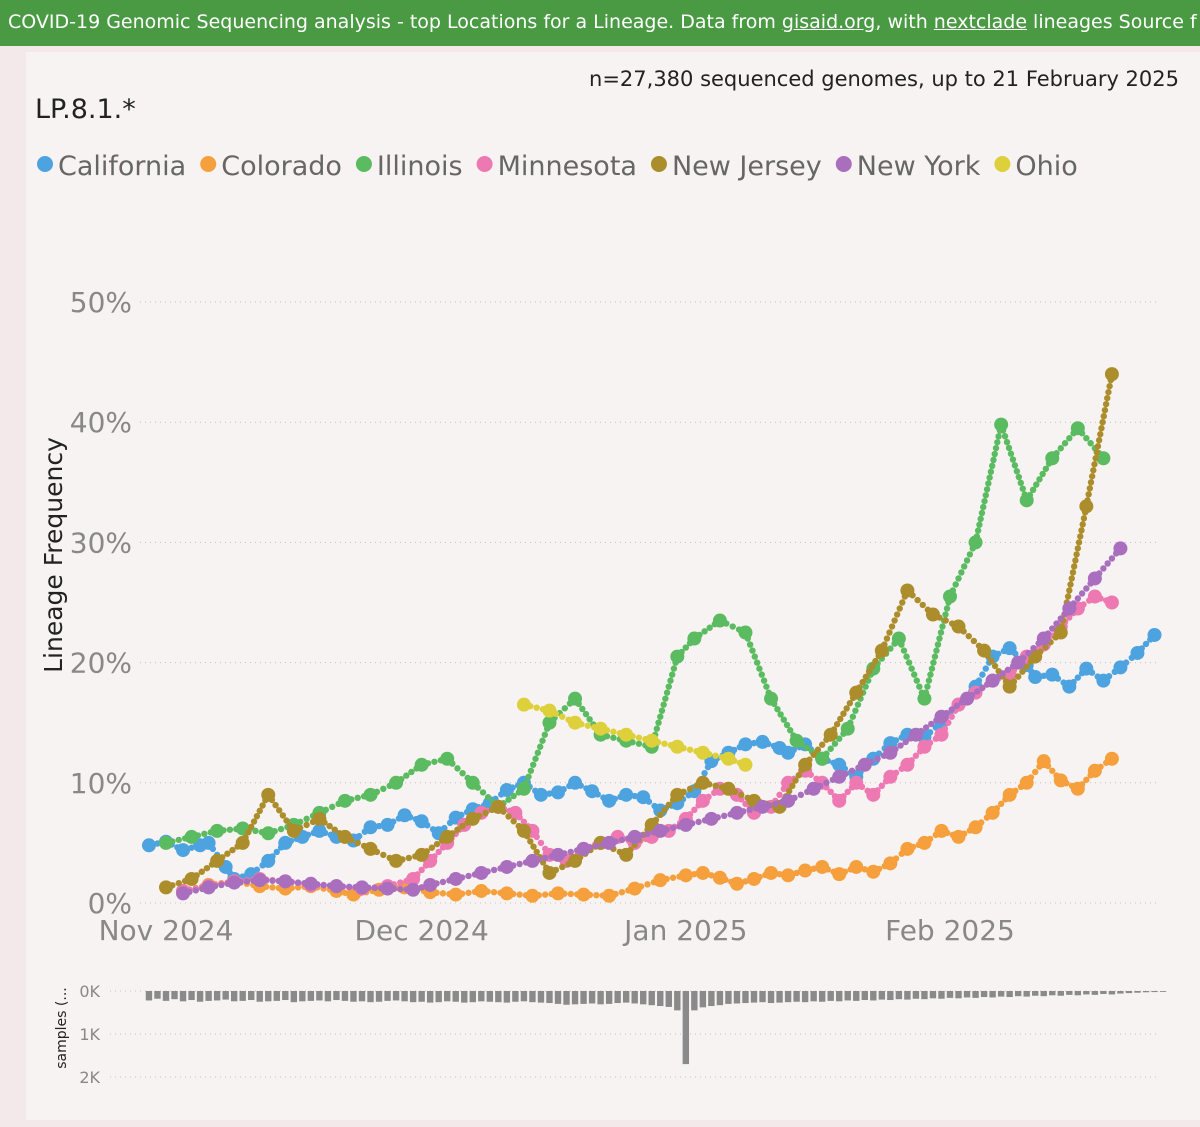 Image resolution: width=1200 pixels, height=1127 pixels. What do you see at coordinates (980, 22) in the screenshot?
I see `nextclade-link: nextclade` at bounding box center [980, 22].